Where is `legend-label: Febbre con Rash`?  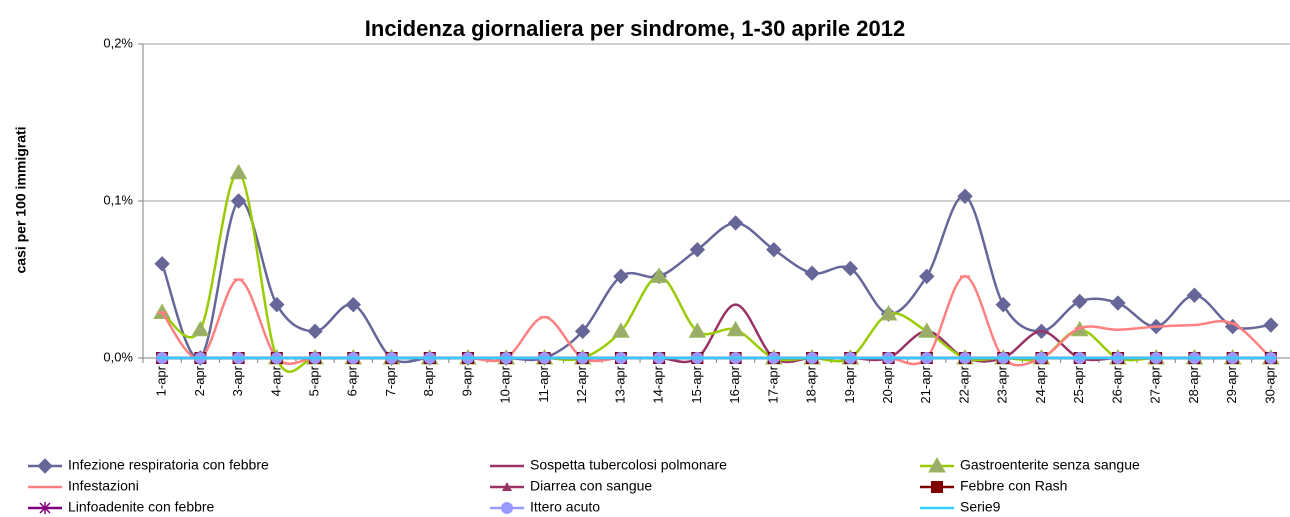
legend-label: Febbre con Rash is located at coordinates (1013, 486).